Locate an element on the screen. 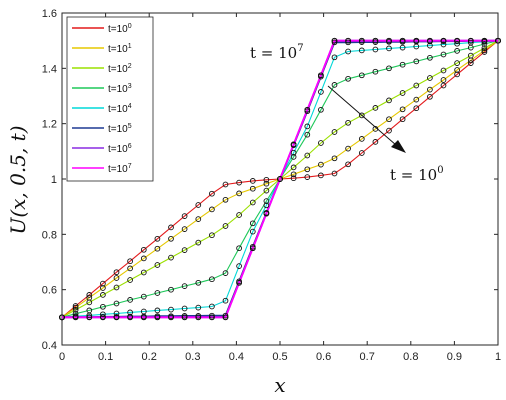  legend-entry-exponent: 4 is located at coordinates (130, 106).